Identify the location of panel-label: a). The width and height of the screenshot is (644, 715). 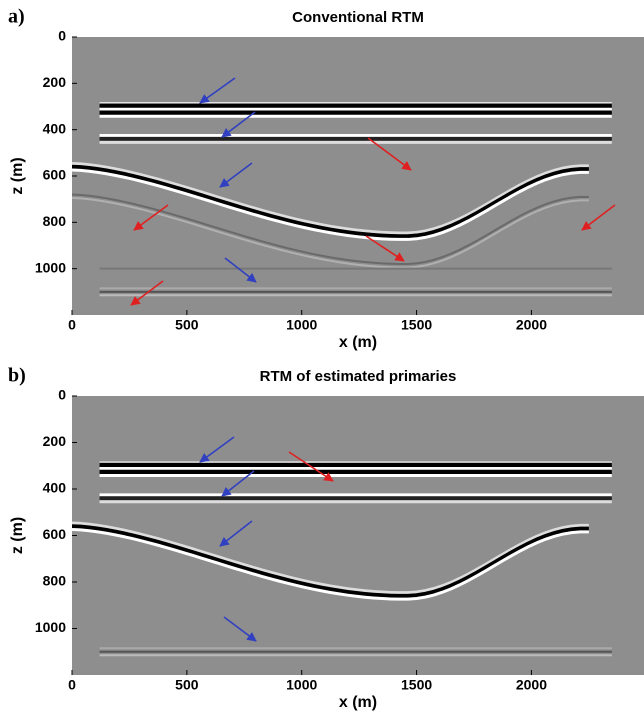
(16, 17).